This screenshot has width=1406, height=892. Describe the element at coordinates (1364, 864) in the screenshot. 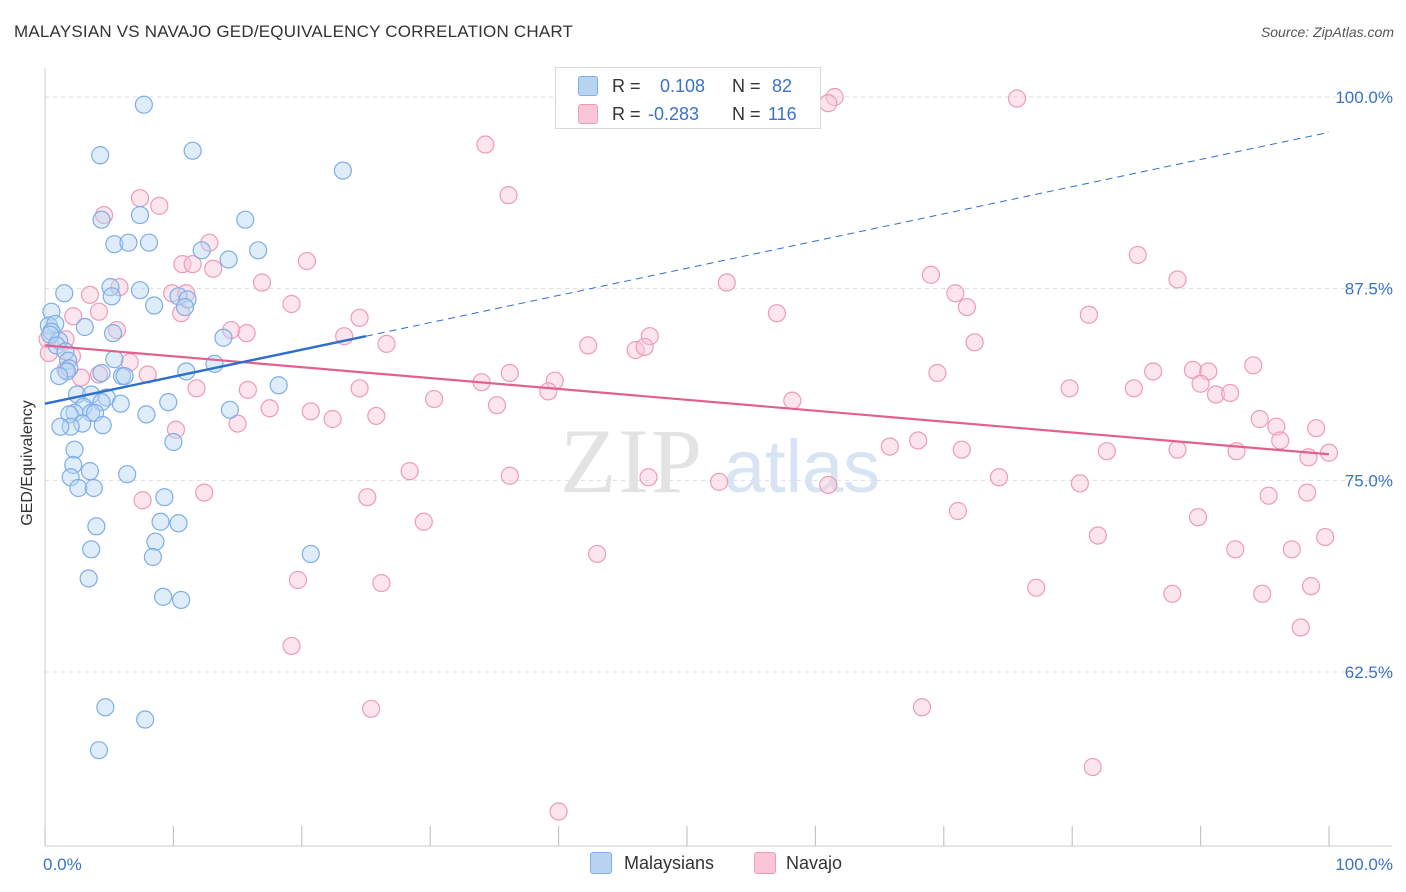

I see `x-tick-label: 100.0%` at that location.